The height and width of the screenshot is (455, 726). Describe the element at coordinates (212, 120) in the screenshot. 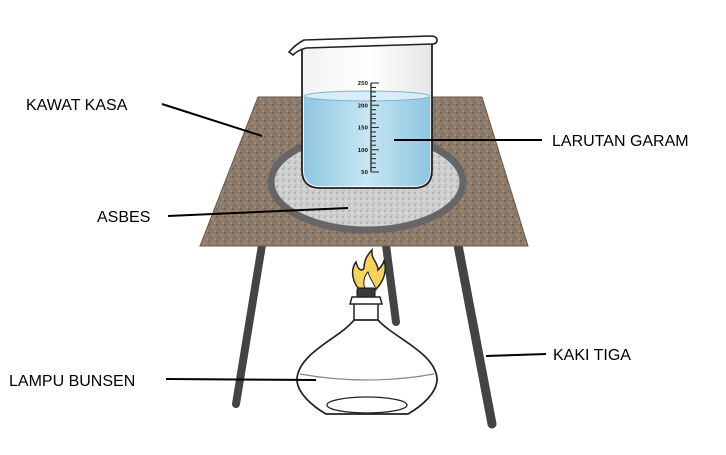

I see `kawat-kasa-pointer` at that location.